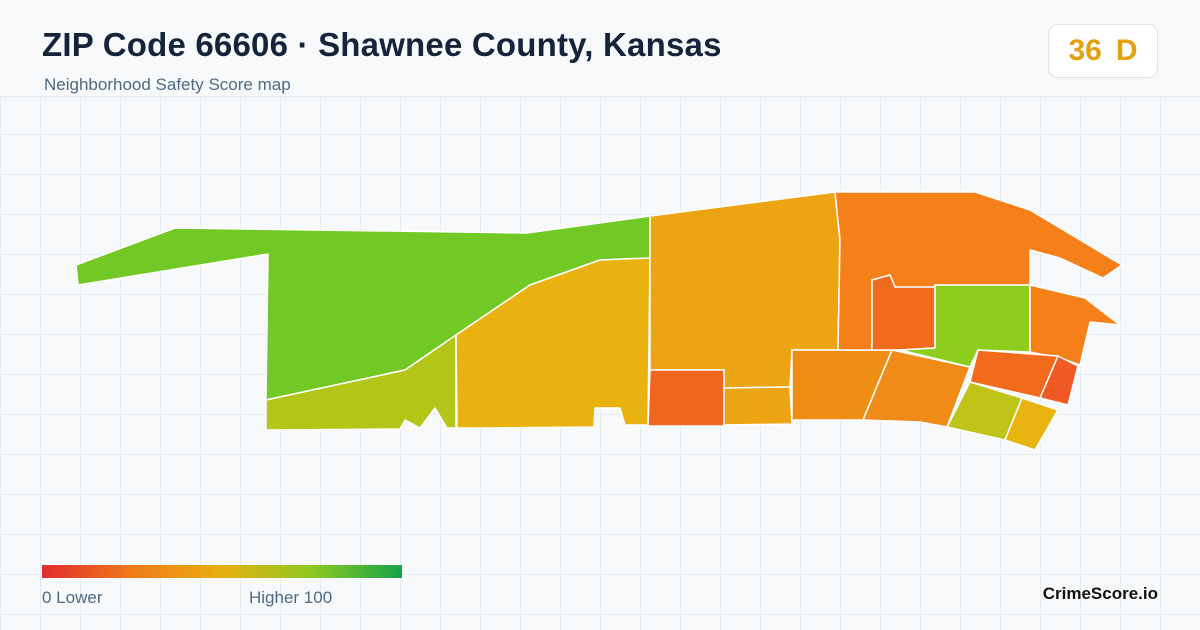 The width and height of the screenshot is (1200, 630). I want to click on score-grade: D, so click(1126, 50).